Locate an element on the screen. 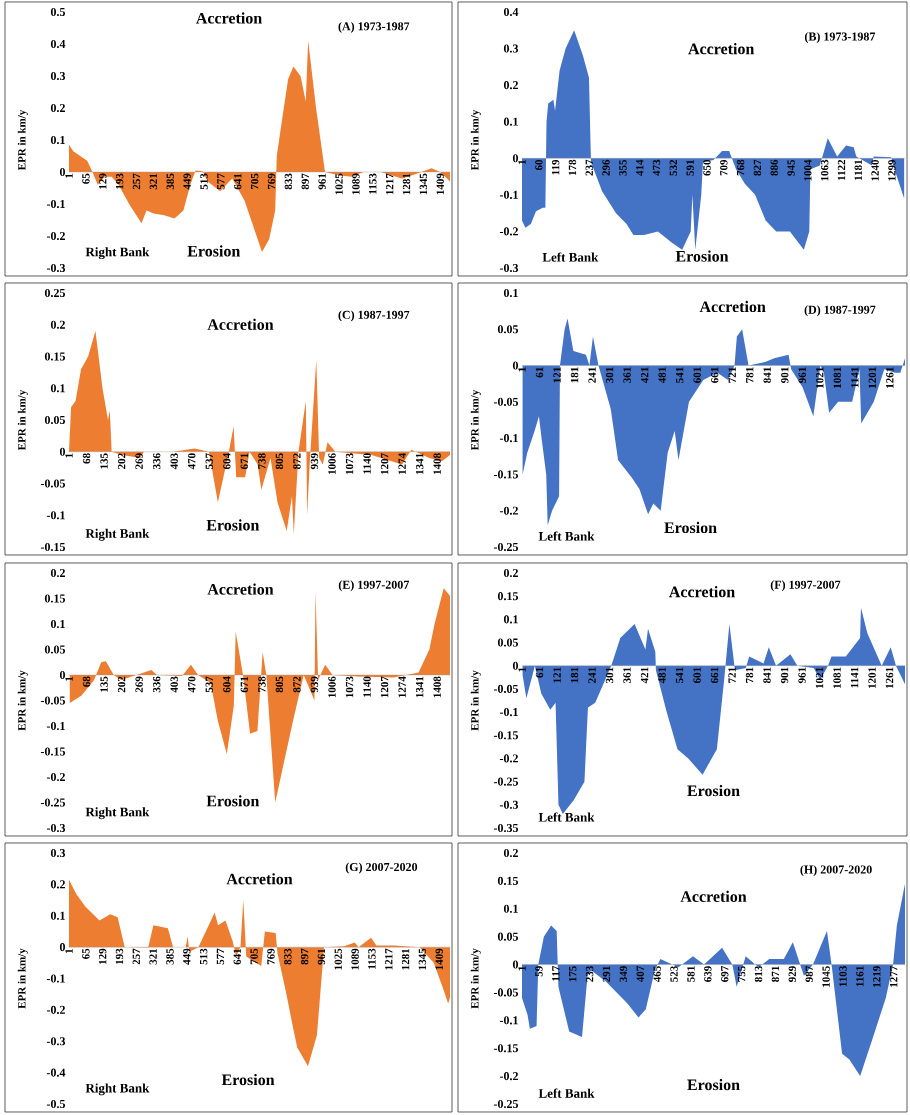 The width and height of the screenshot is (910, 1115). x-tick-label: 296 is located at coordinates (606, 167).